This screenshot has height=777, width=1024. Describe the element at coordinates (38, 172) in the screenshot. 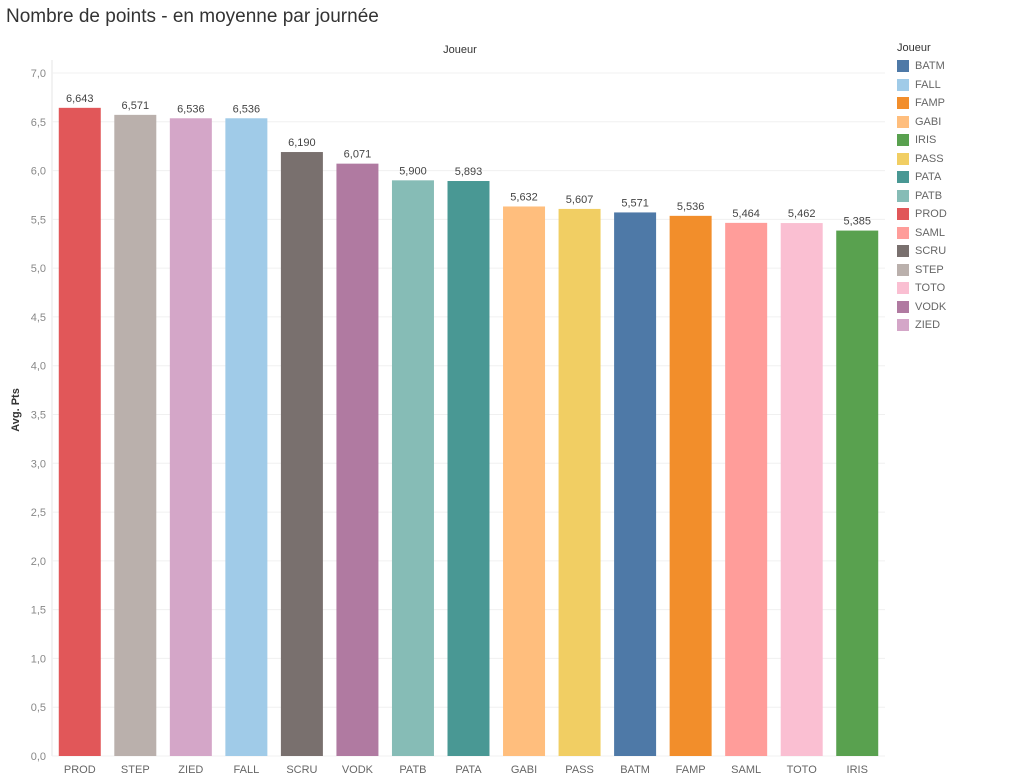

I see `y-tick-label: 6,0` at that location.